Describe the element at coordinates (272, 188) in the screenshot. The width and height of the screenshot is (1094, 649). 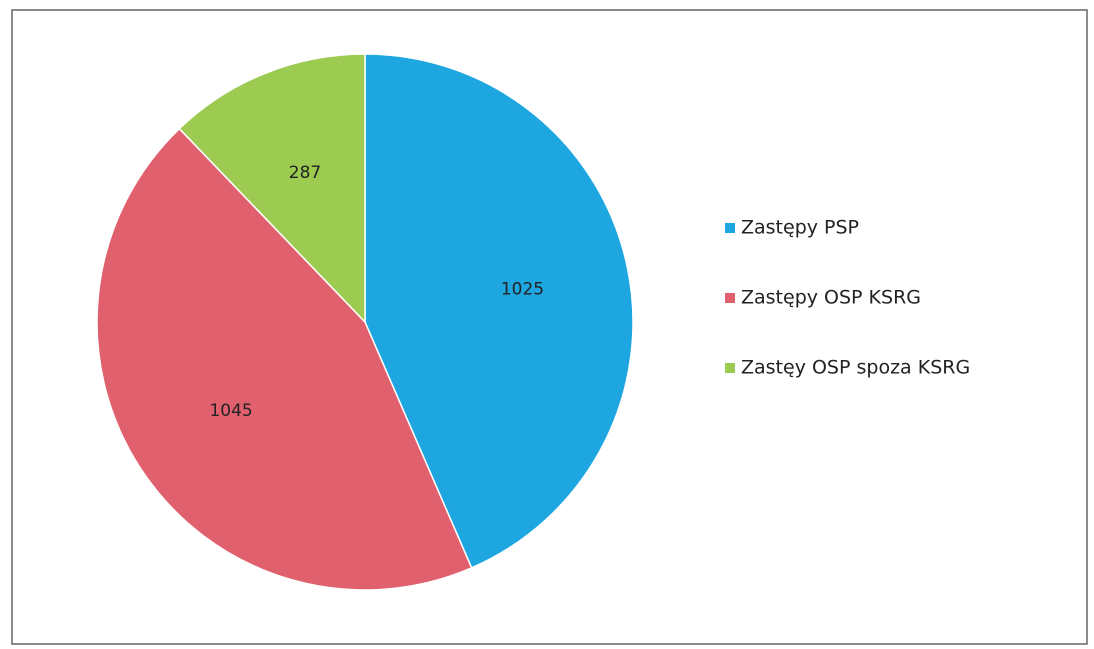
I see `pie-slice` at that location.